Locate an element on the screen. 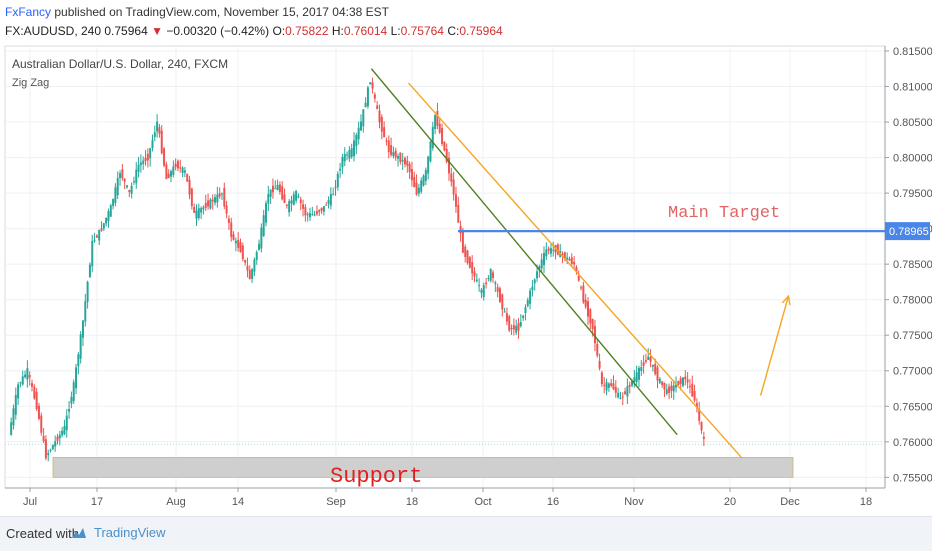  time-tick-label: 18 is located at coordinates (866, 502).